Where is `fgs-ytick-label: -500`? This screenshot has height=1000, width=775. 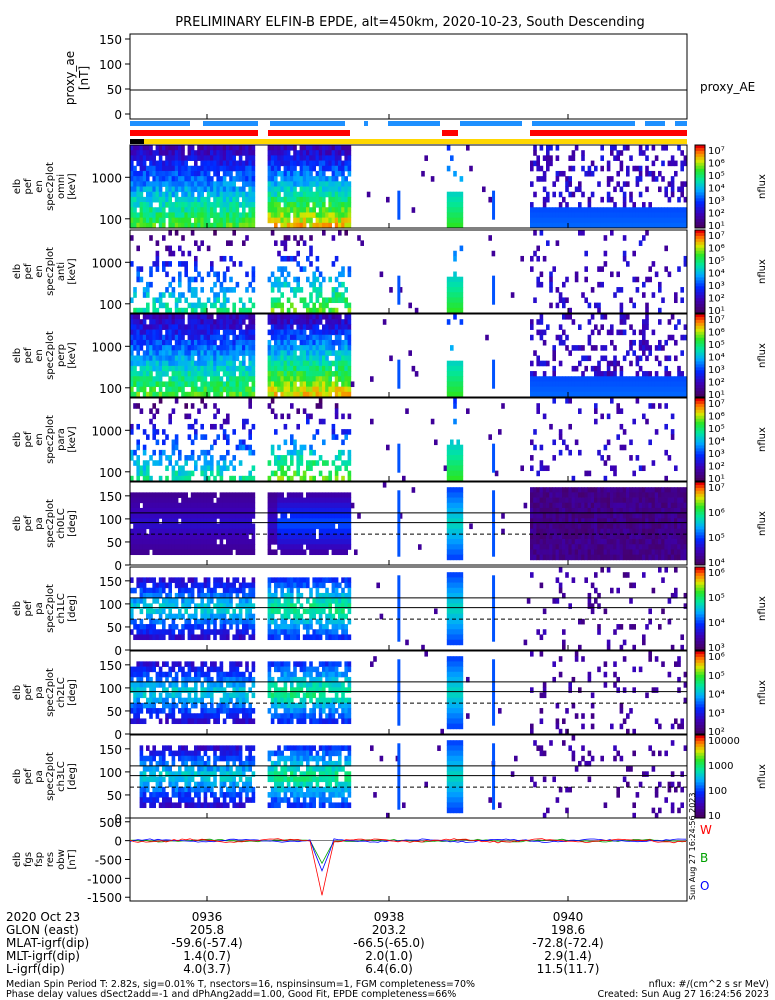
fgs-ytick-label: -500 is located at coordinates (108, 861).